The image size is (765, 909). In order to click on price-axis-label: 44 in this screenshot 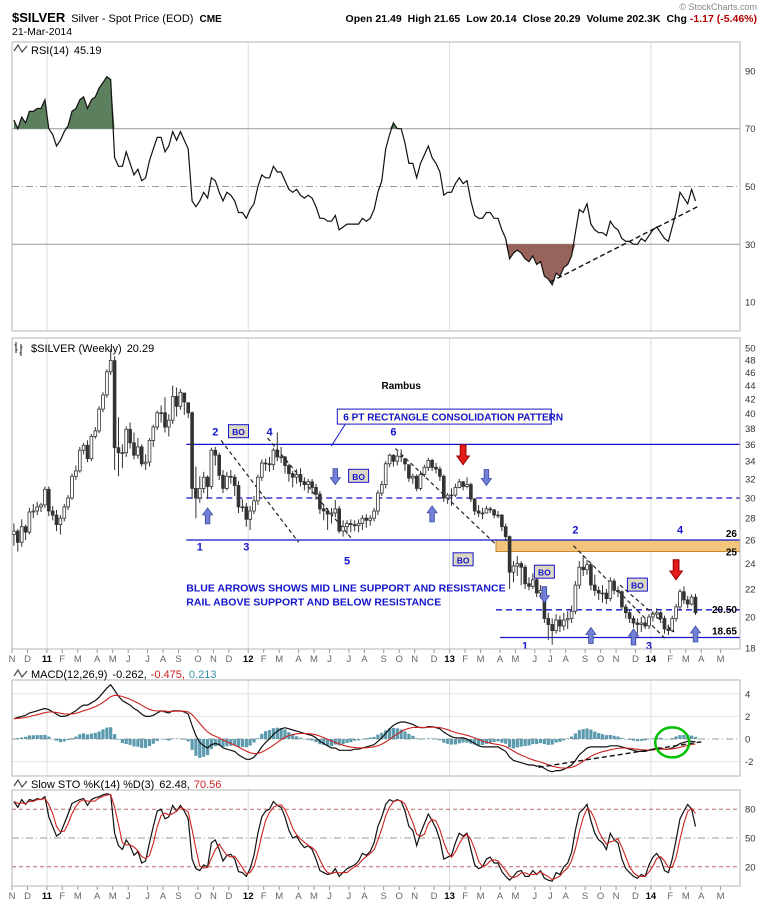, I will do `click(750, 386)`.